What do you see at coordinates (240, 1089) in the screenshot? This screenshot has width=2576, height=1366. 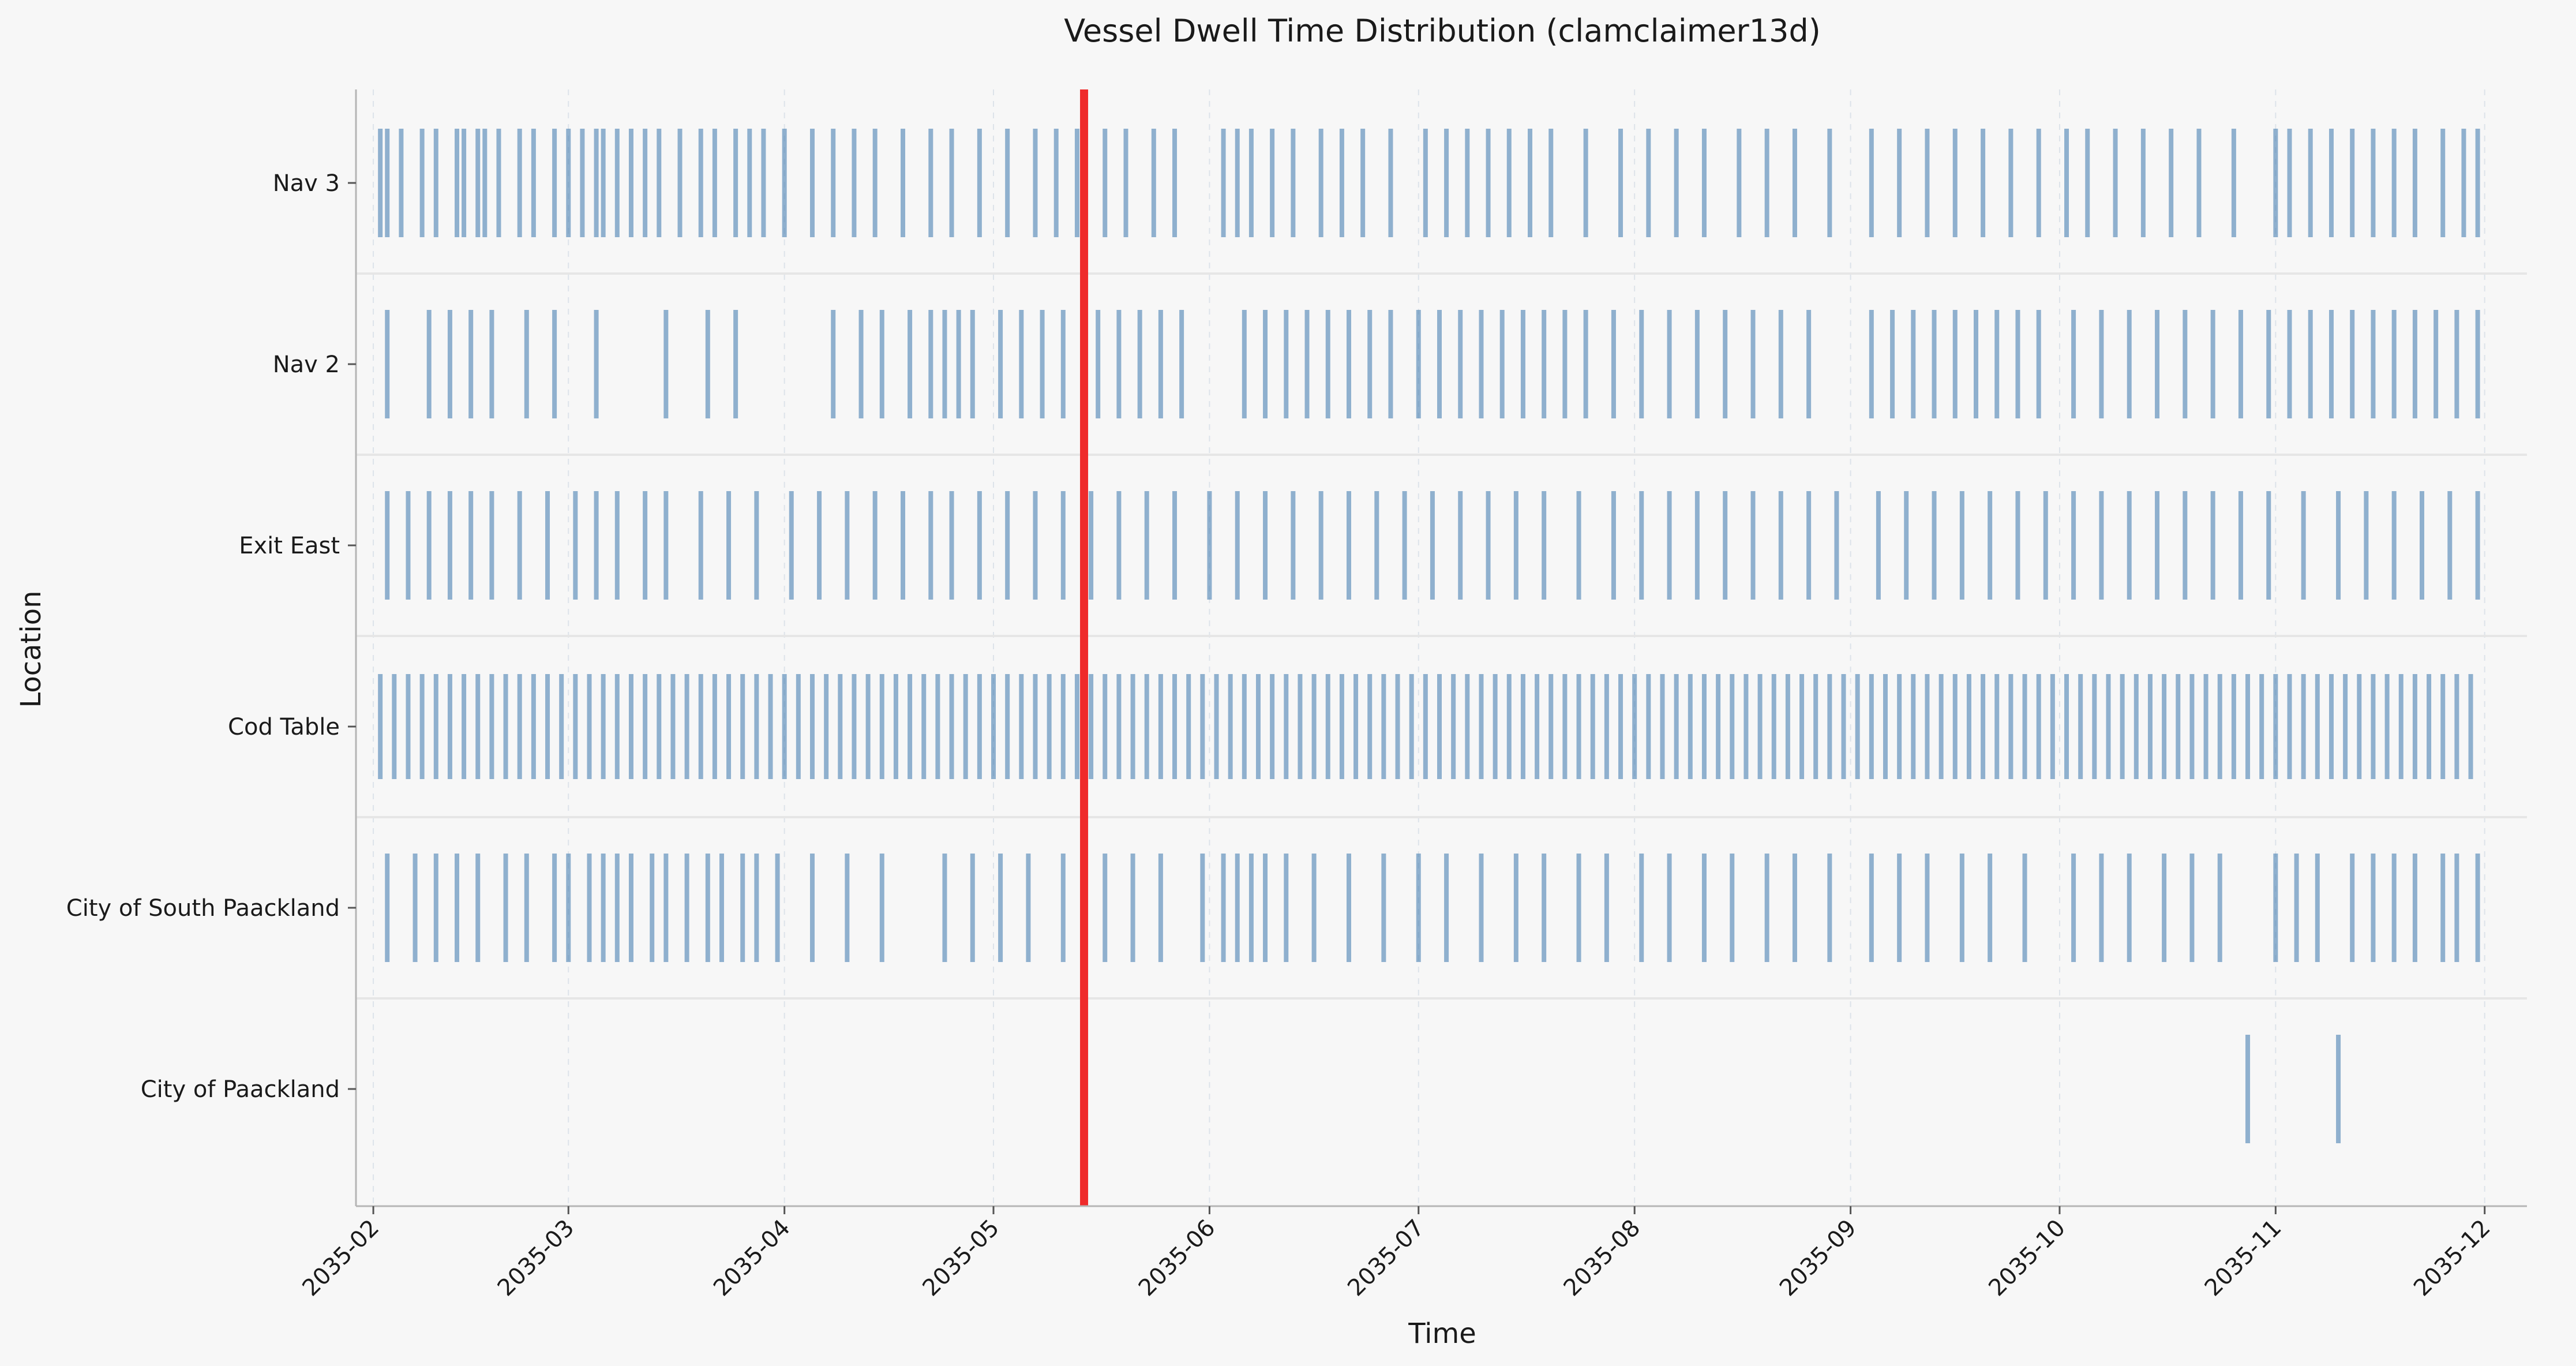 I see `y-tick-label: City of Paackland` at bounding box center [240, 1089].